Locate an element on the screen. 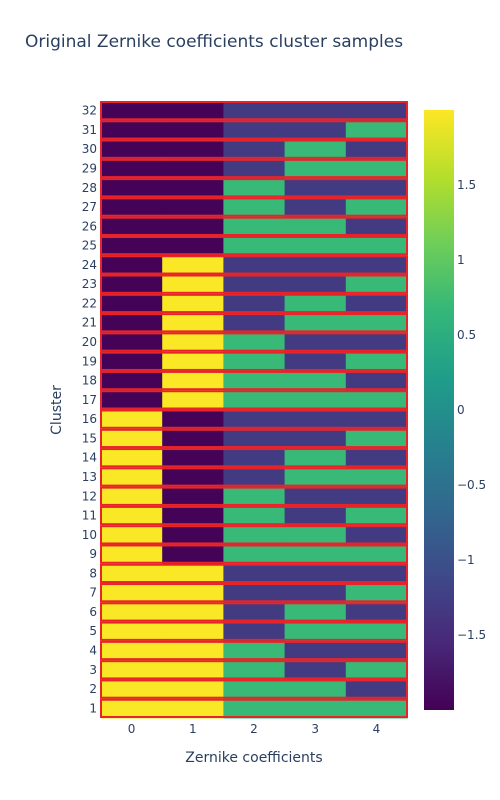  y-tick-label: 25 is located at coordinates (89, 246).